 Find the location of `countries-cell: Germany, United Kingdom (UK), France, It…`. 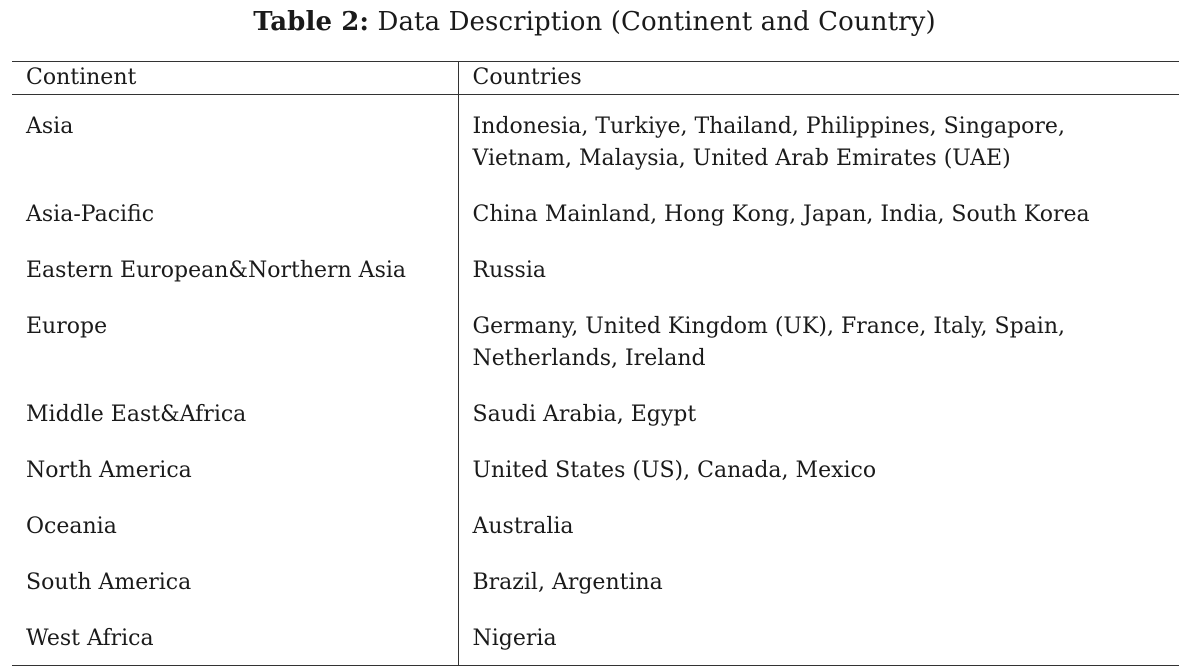

countries-cell: Germany, United Kingdom (UK), France, It… is located at coordinates (818, 341).